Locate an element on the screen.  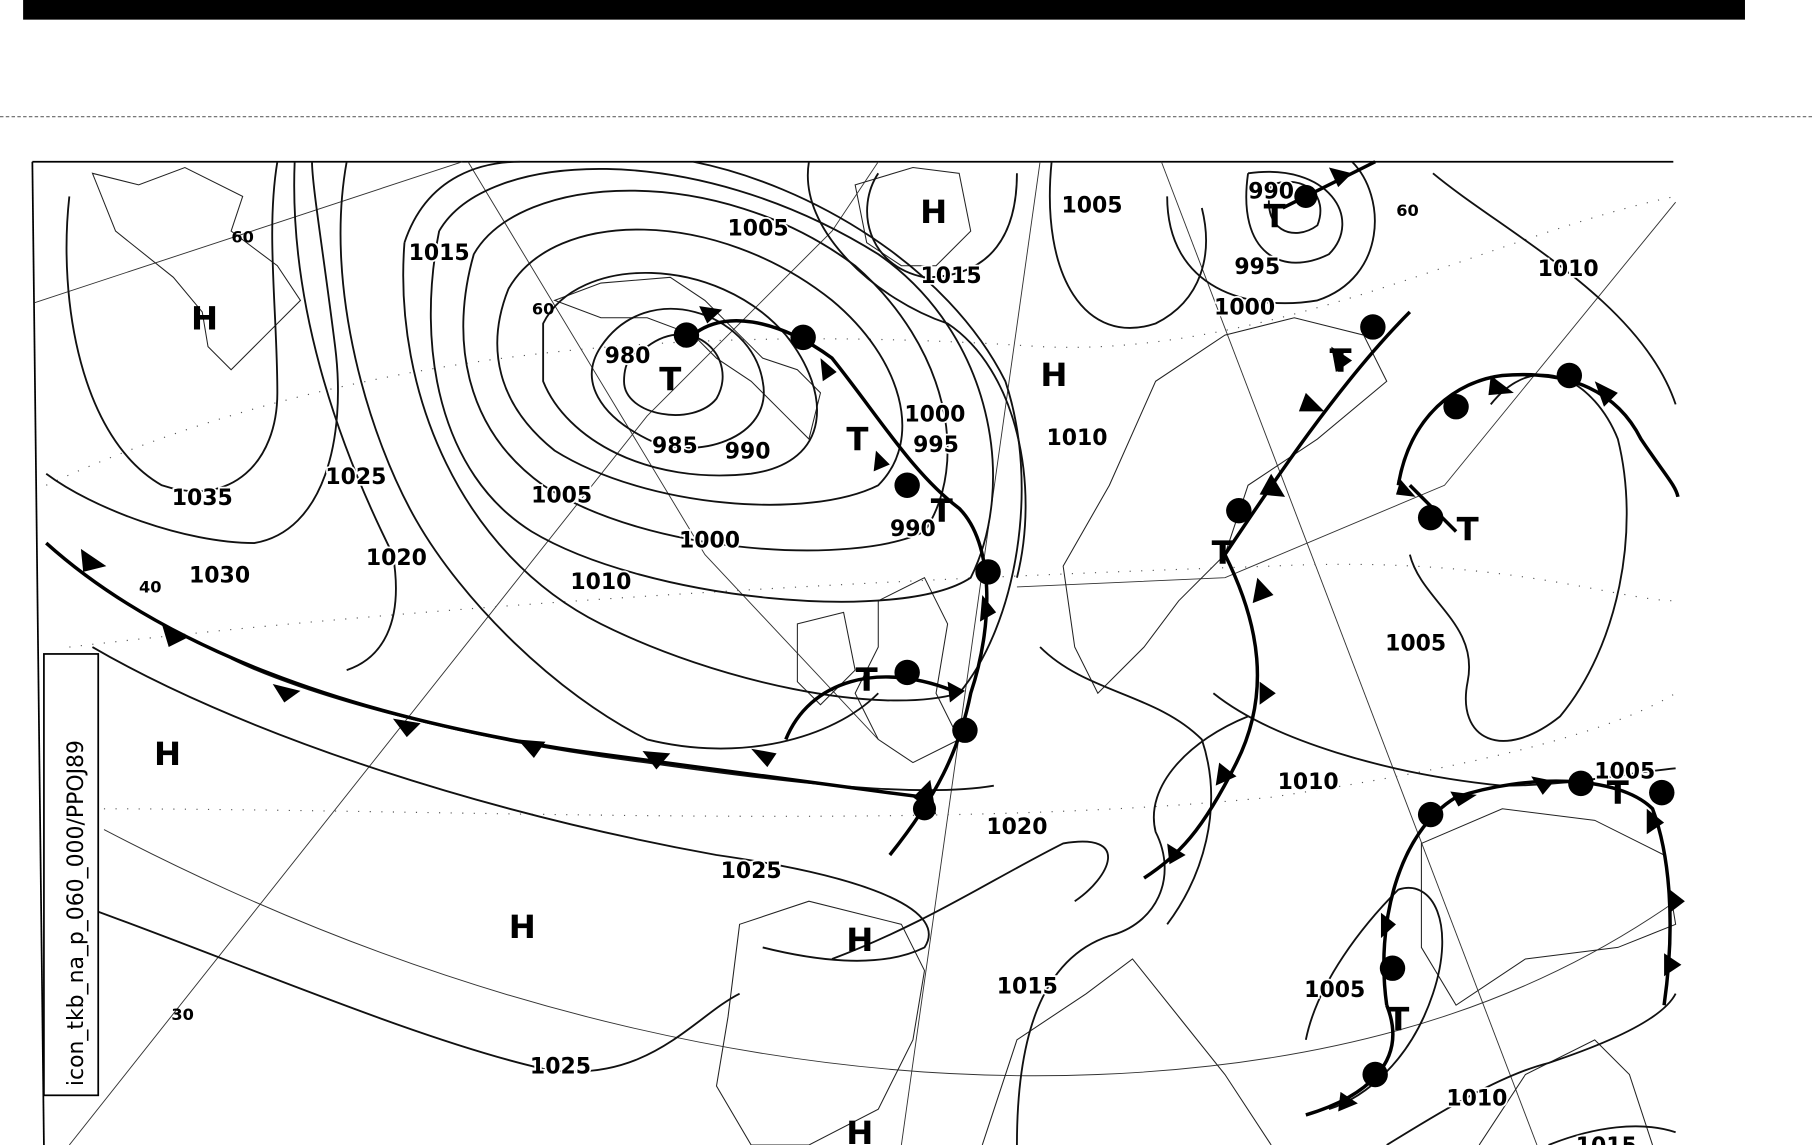
header-bar is located at coordinates (884, 10).